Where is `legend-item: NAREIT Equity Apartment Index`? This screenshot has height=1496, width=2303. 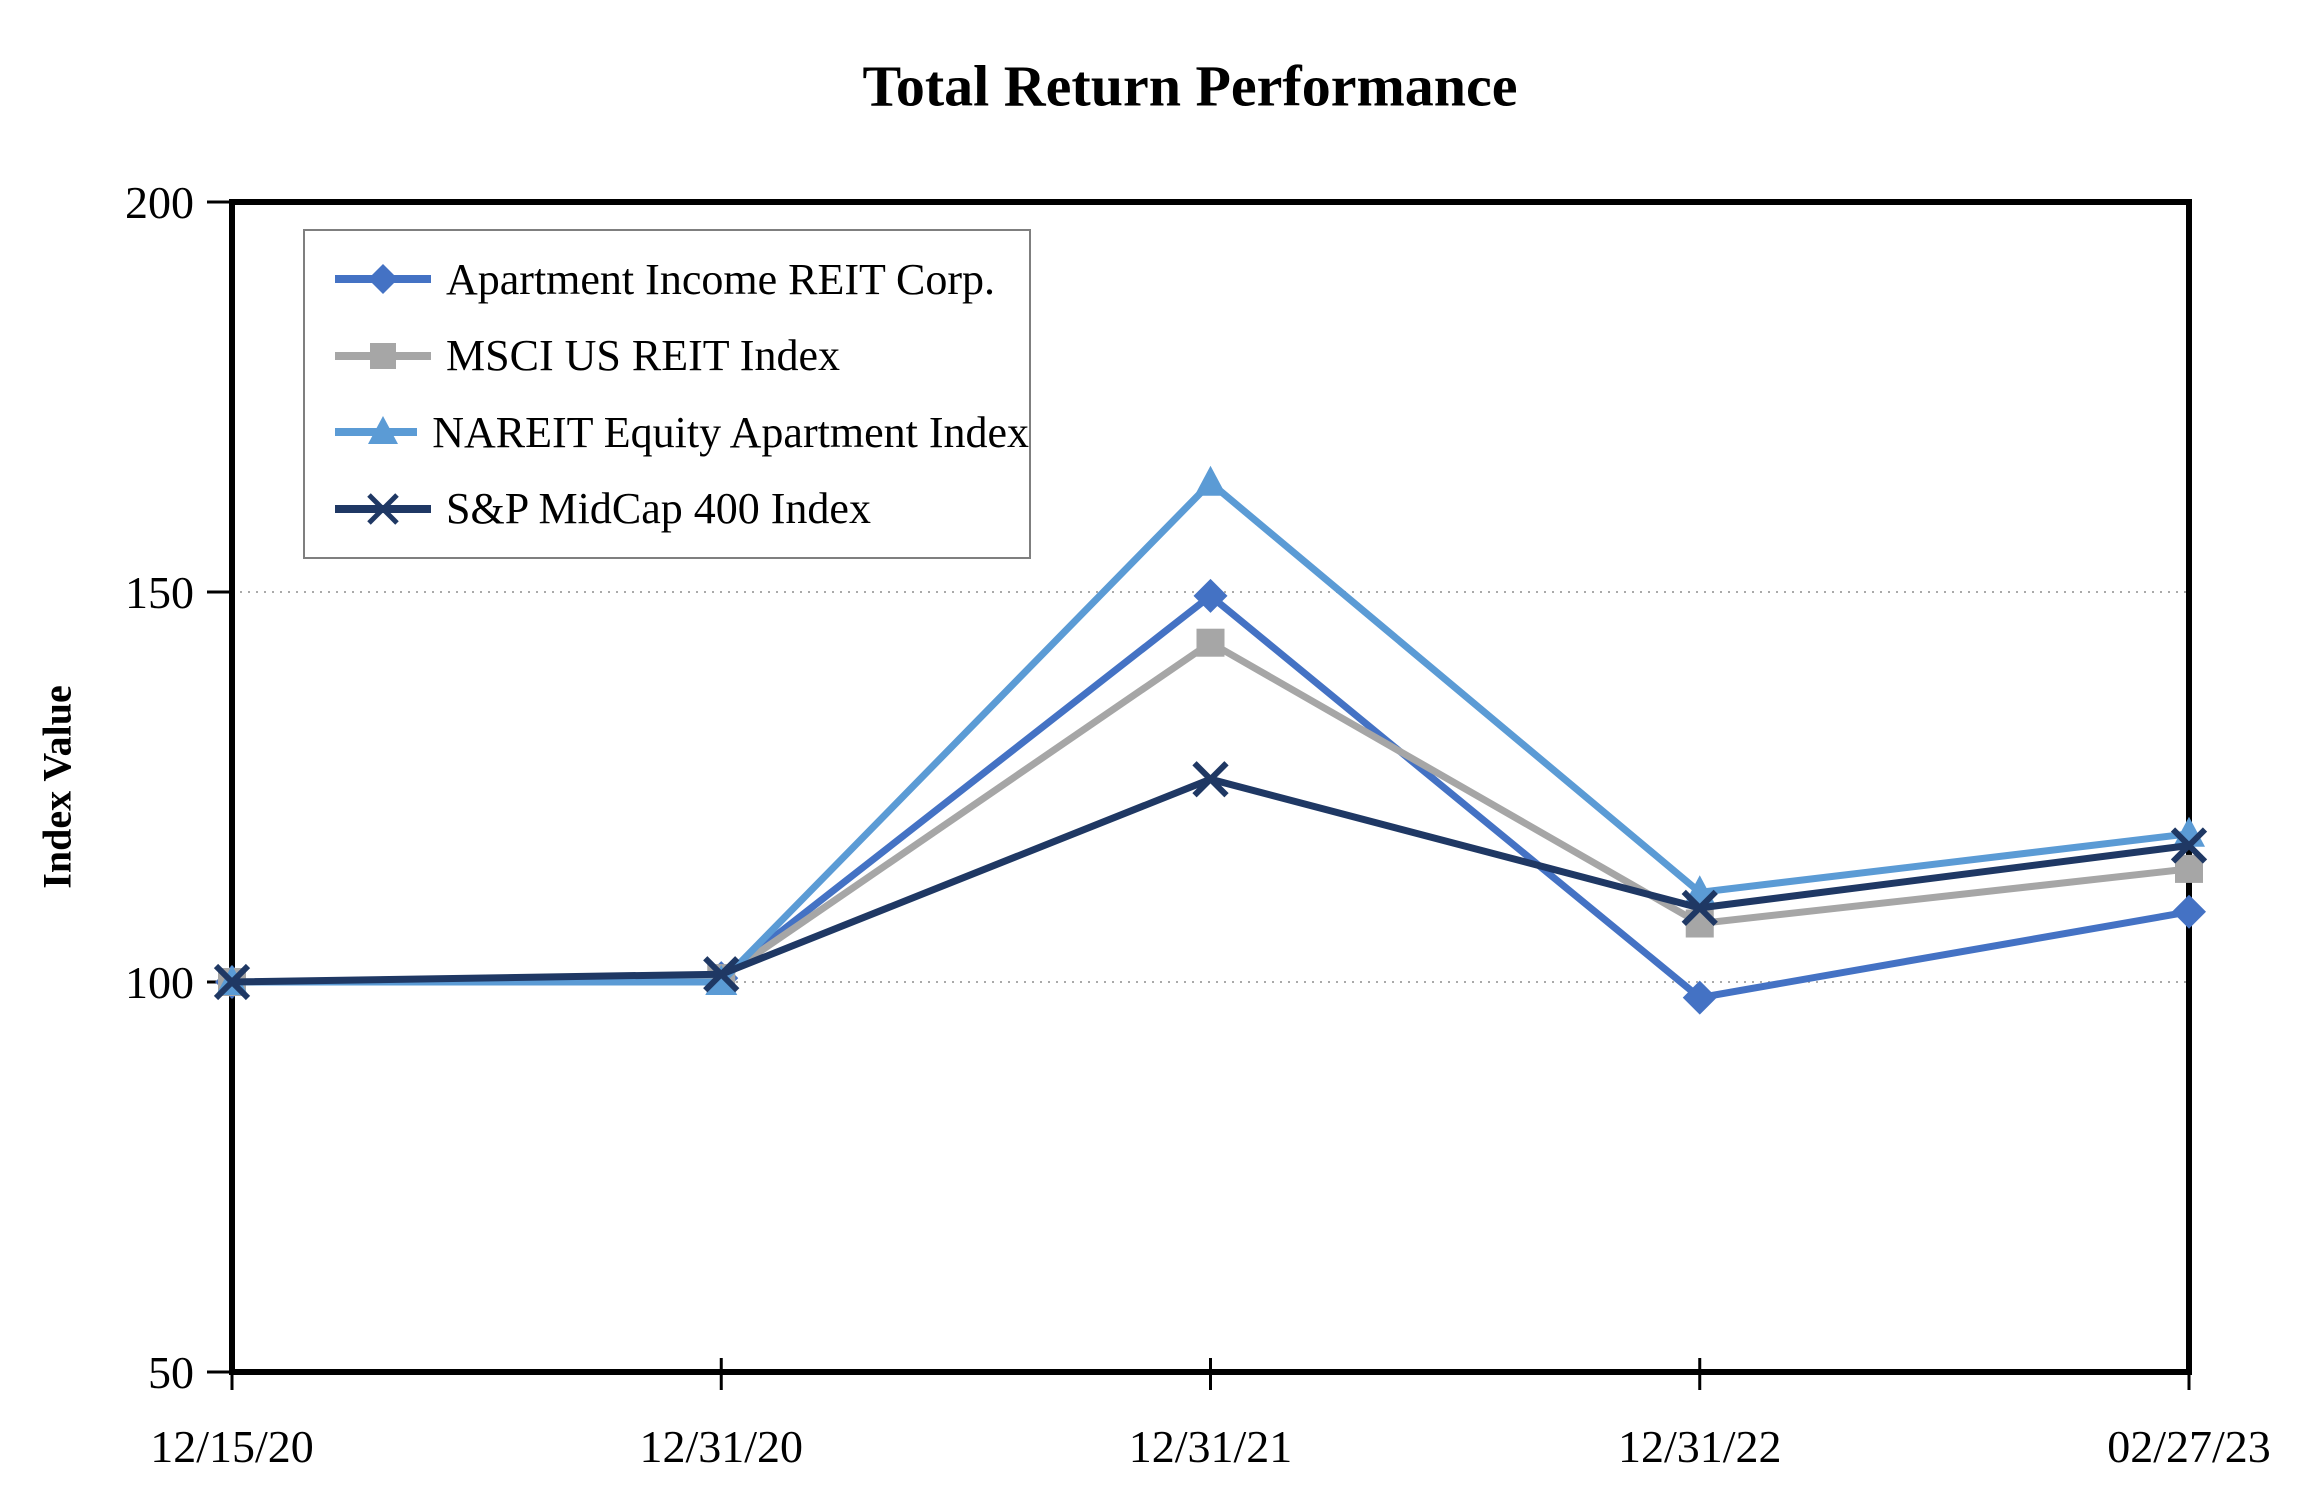 legend-item: NAREIT Equity Apartment Index is located at coordinates (682, 432).